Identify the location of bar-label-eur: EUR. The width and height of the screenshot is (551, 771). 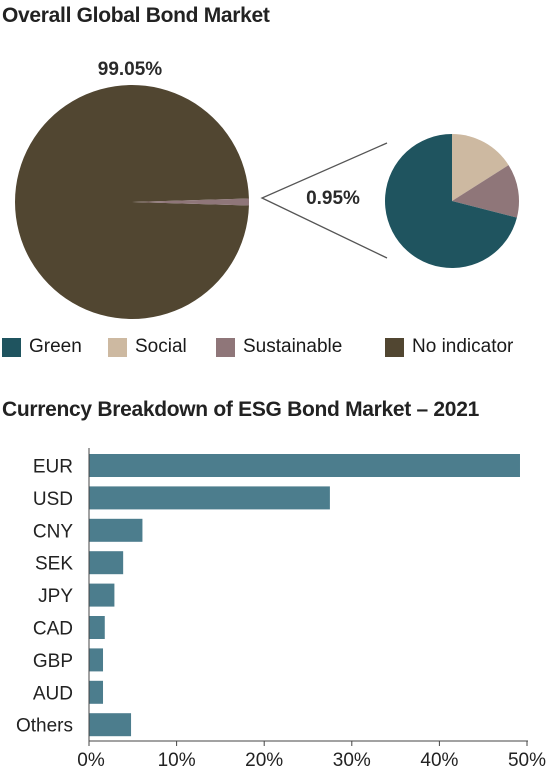
(53, 467).